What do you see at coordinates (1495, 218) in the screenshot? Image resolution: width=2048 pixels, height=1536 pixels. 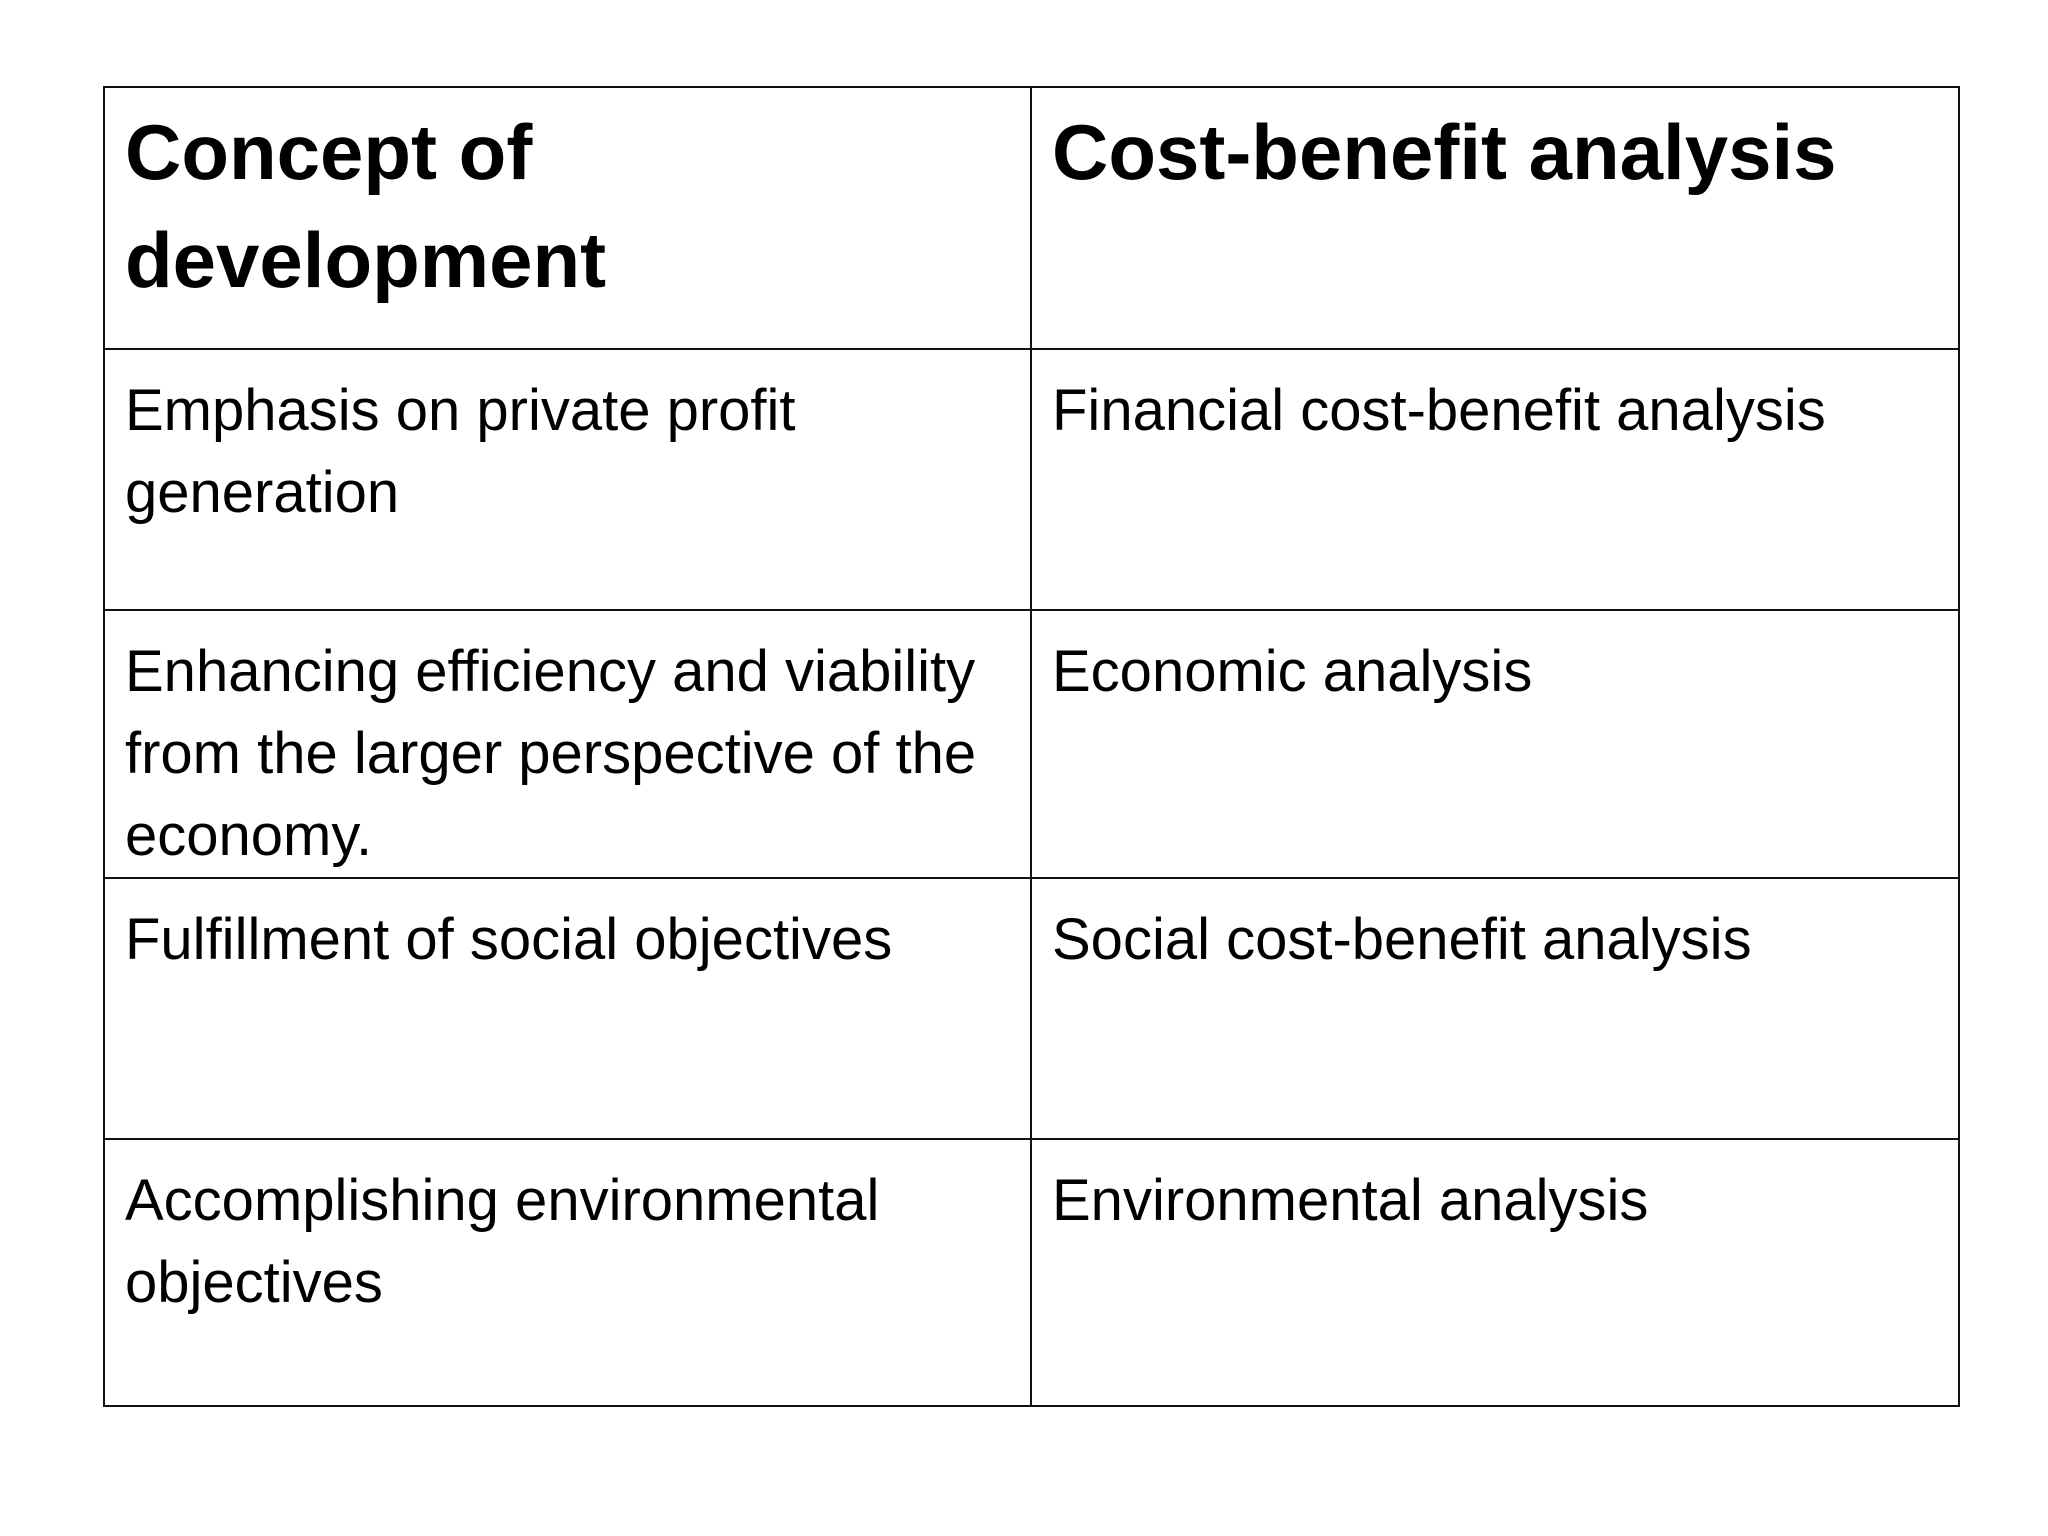 I see `header-cost-benefit-analysis: Cost-benefit analysis` at bounding box center [1495, 218].